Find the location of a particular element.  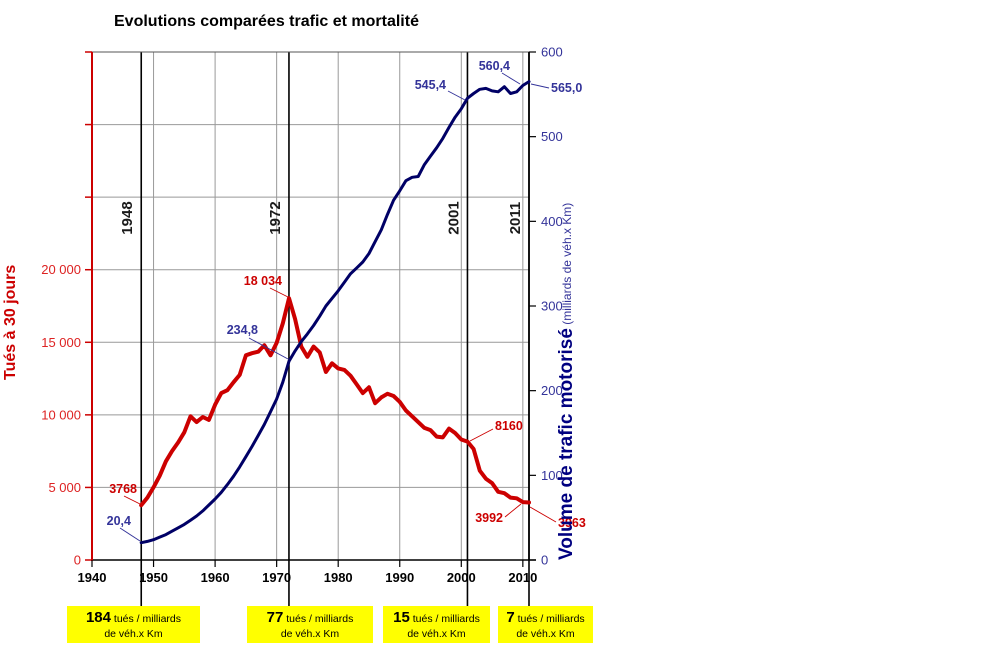

left-tick-label: 20 000 is located at coordinates (61, 269).